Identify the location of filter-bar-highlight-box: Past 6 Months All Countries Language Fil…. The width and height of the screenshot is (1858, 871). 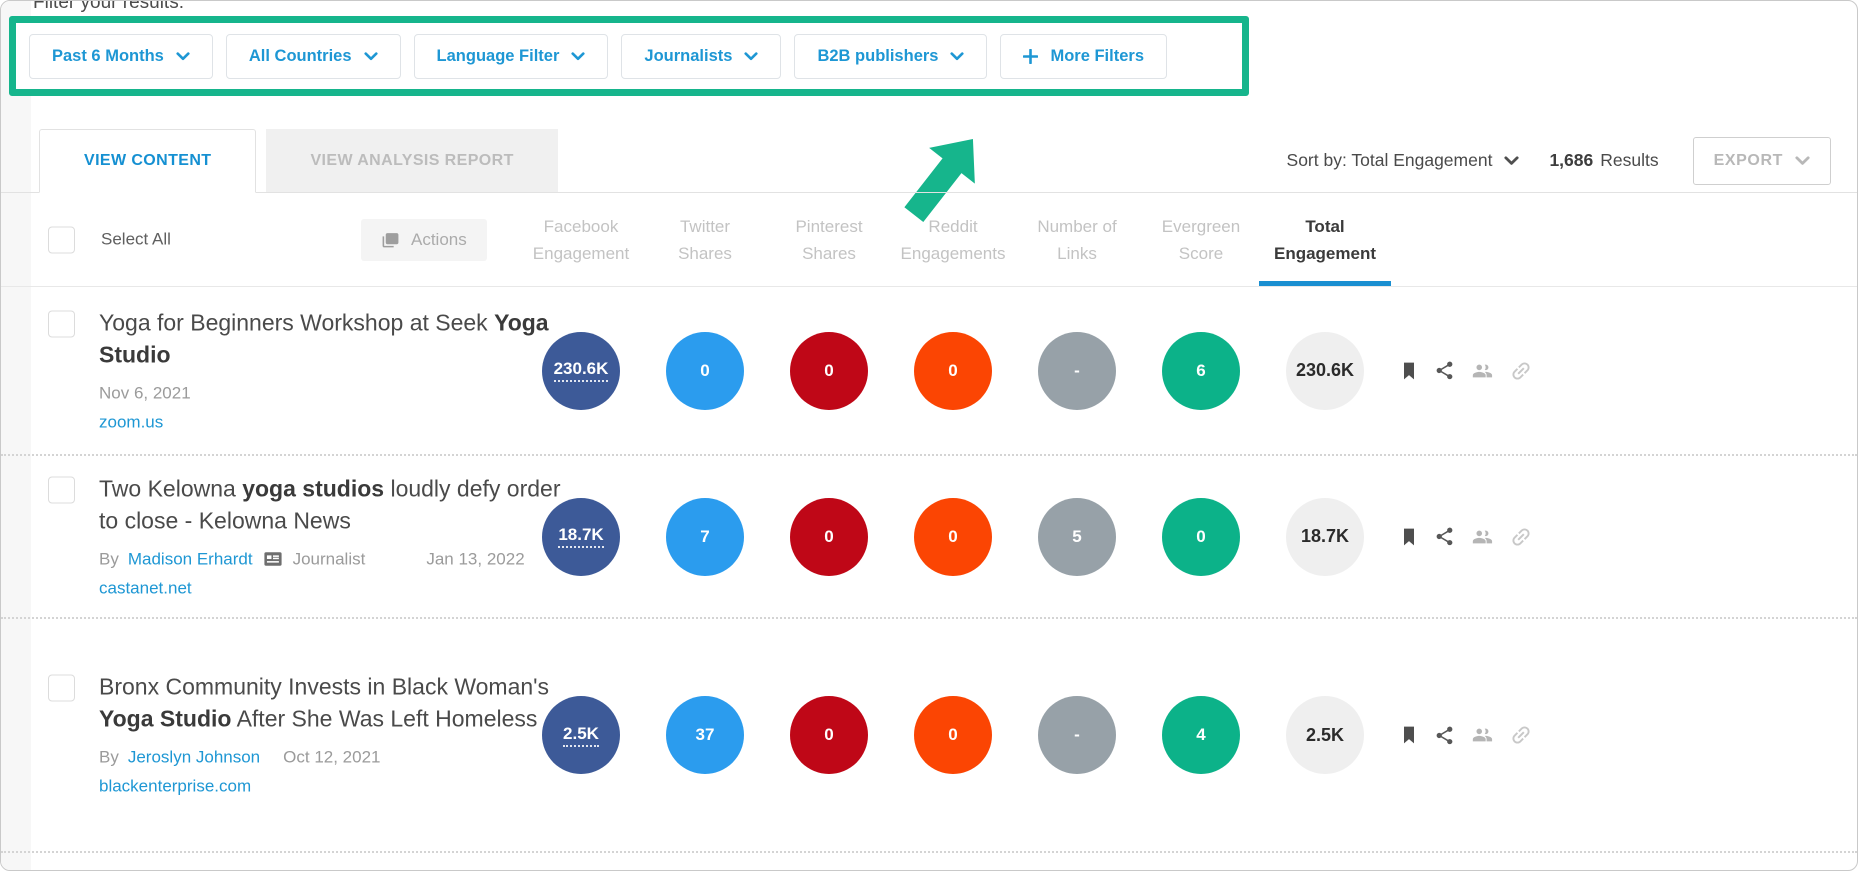
(629, 56).